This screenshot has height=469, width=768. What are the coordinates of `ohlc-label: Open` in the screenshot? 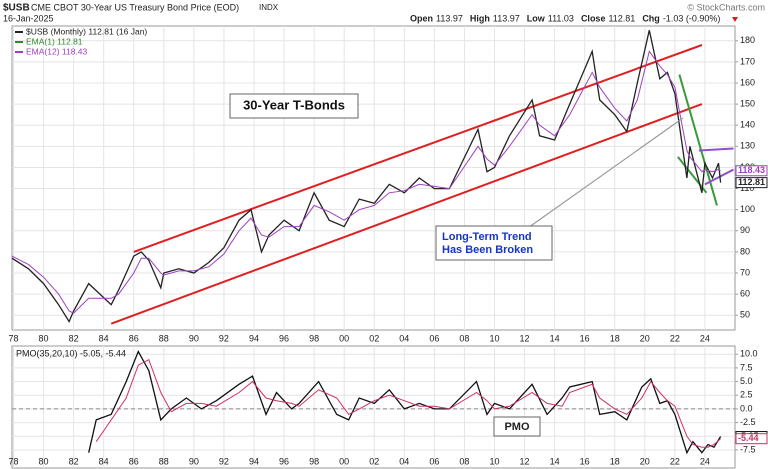 It's located at (421, 18).